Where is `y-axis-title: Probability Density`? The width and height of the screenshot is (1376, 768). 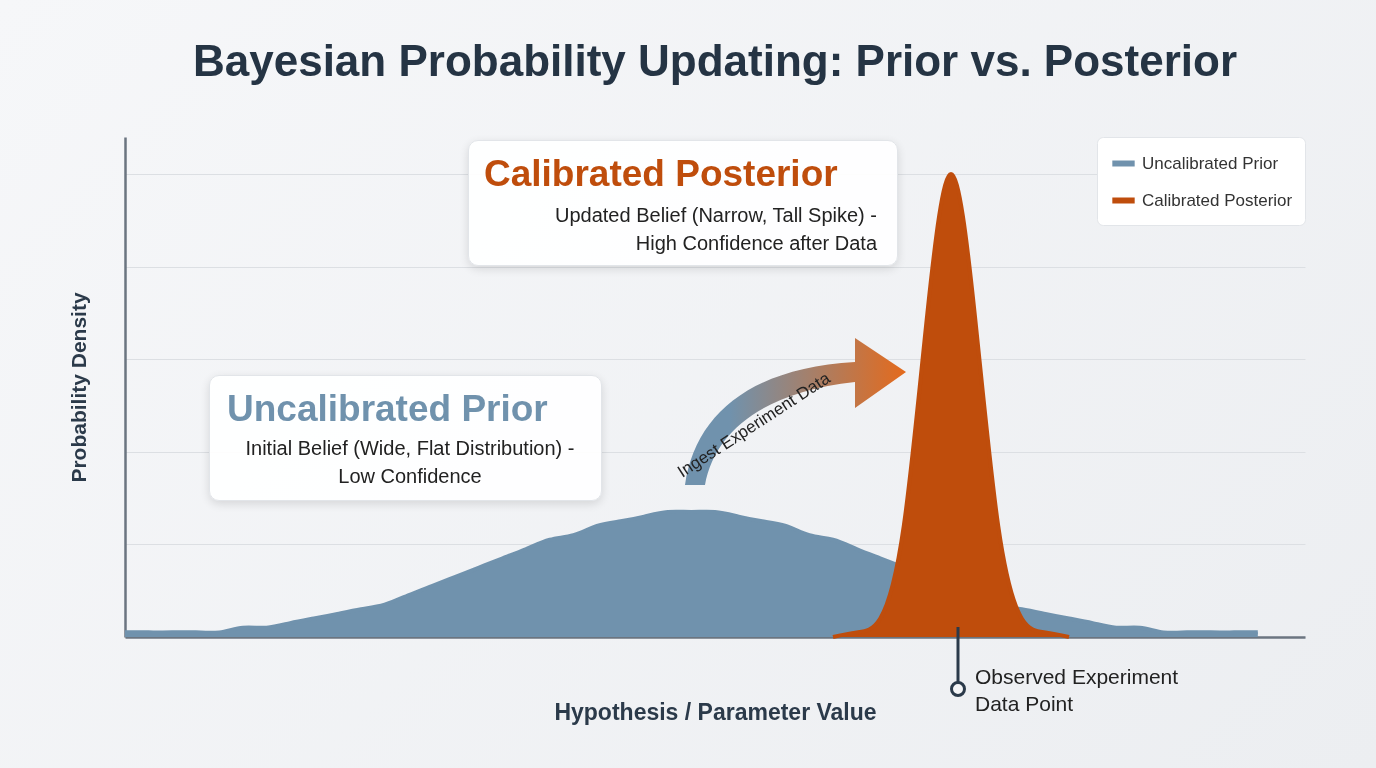 y-axis-title: Probability Density is located at coordinates (78, 387).